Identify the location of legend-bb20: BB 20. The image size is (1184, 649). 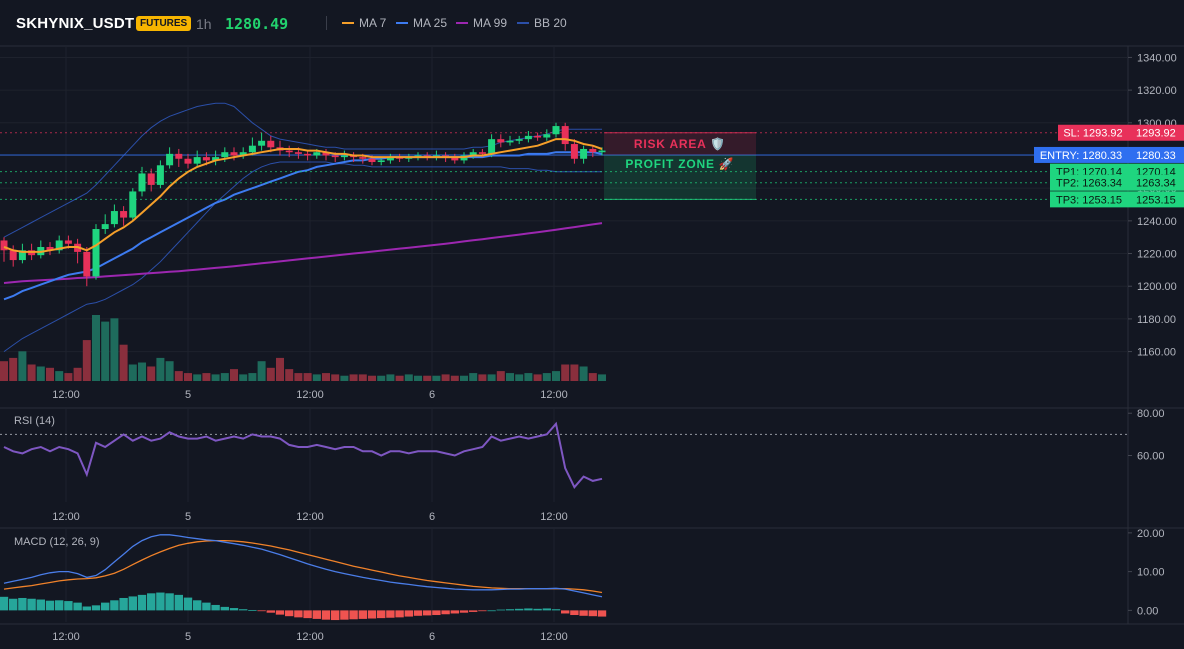
(542, 23).